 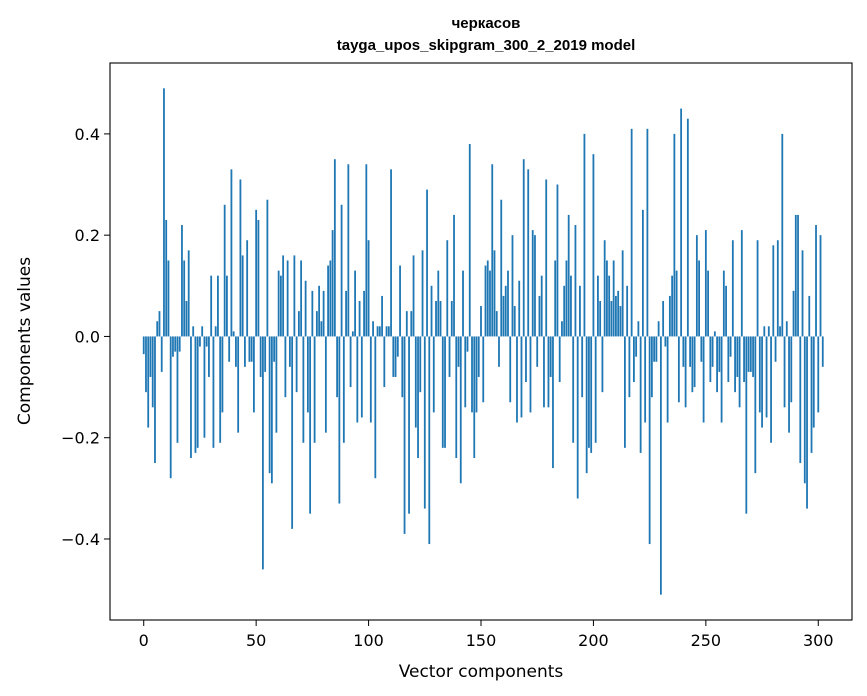 What do you see at coordinates (80, 539) in the screenshot?
I see `y-tick-label: −0.4` at bounding box center [80, 539].